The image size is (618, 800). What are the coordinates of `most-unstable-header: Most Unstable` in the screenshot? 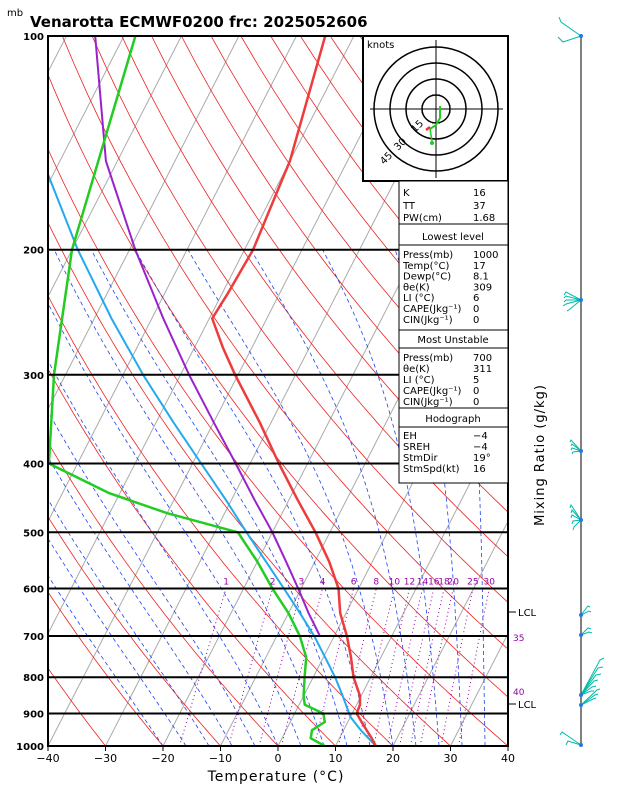 It's located at (452, 340).